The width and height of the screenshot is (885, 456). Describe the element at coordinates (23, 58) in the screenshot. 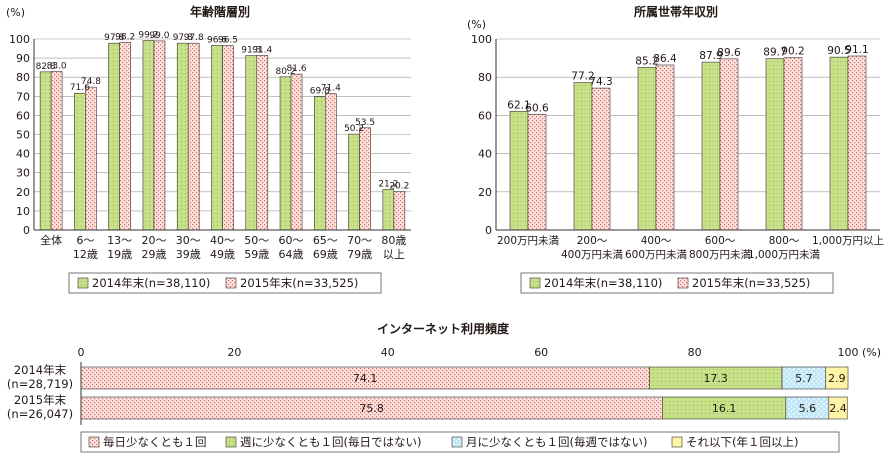

I see `c1-y-tick-label: 90` at that location.